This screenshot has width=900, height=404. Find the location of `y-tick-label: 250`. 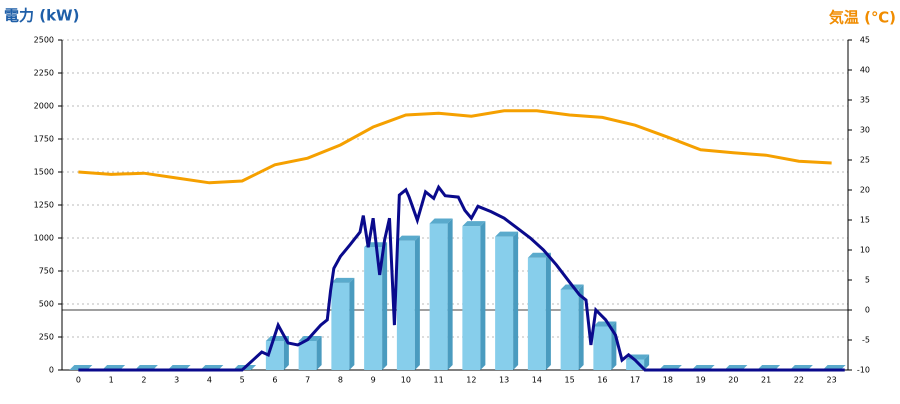

y-tick-label: 250 is located at coordinates (46, 337).